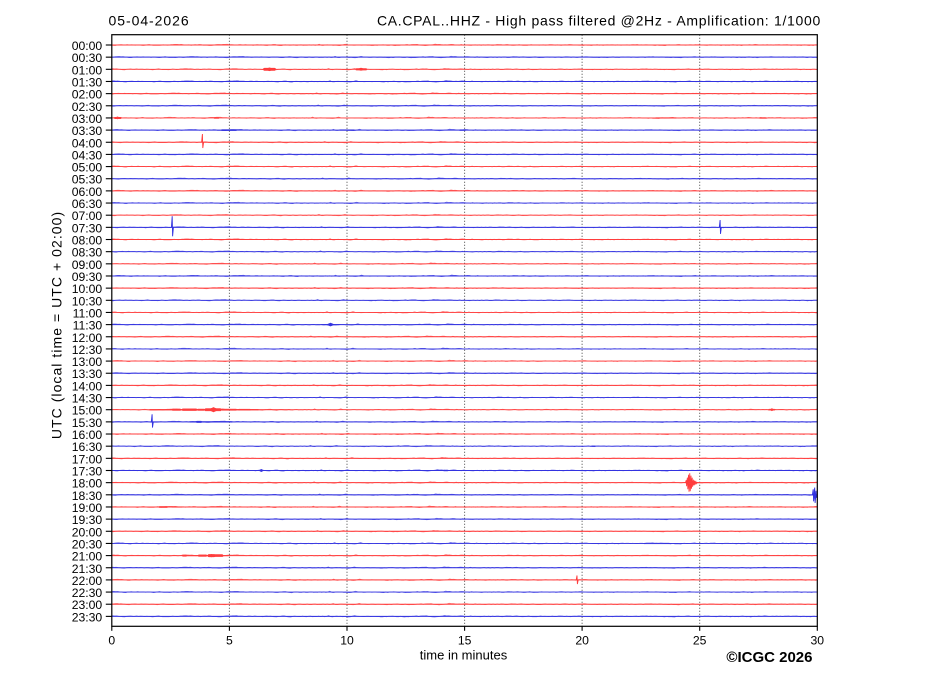  I want to click on svg-text: 08:30, so click(87, 253).